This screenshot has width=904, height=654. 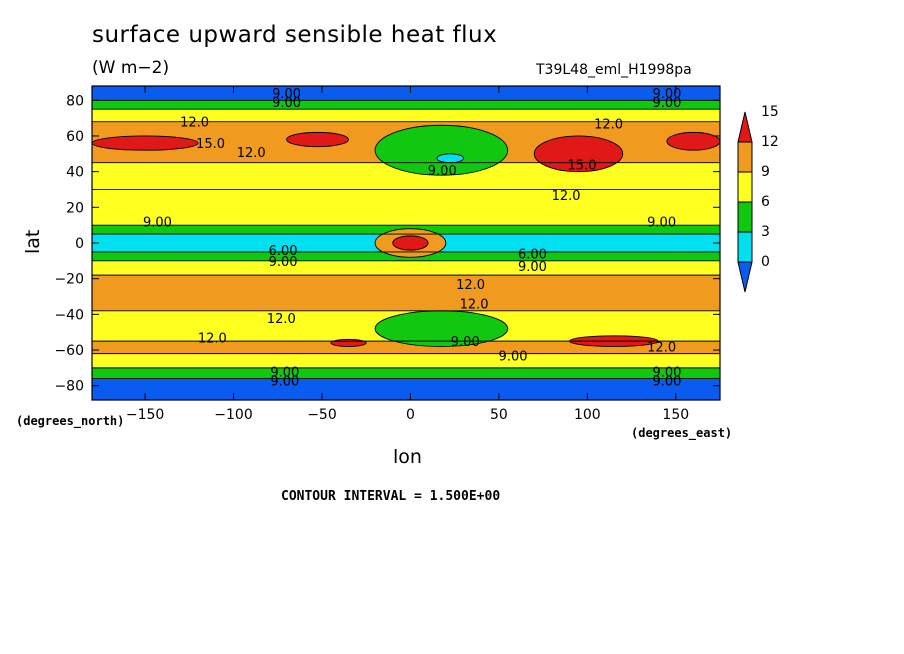 What do you see at coordinates (682, 433) in the screenshot?
I see `x-unit-label: (degrees_east)` at bounding box center [682, 433].